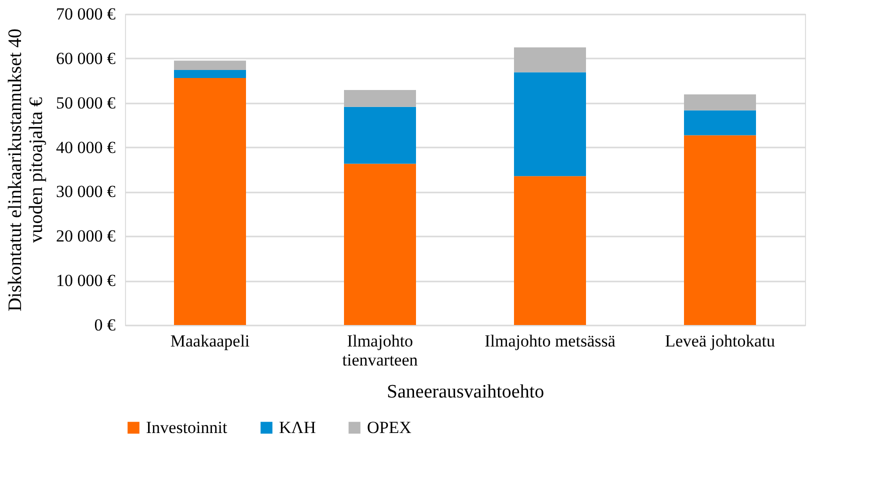 The width and height of the screenshot is (876, 494). Describe the element at coordinates (86, 102) in the screenshot. I see `y-tick-label: 50 000 €` at that location.